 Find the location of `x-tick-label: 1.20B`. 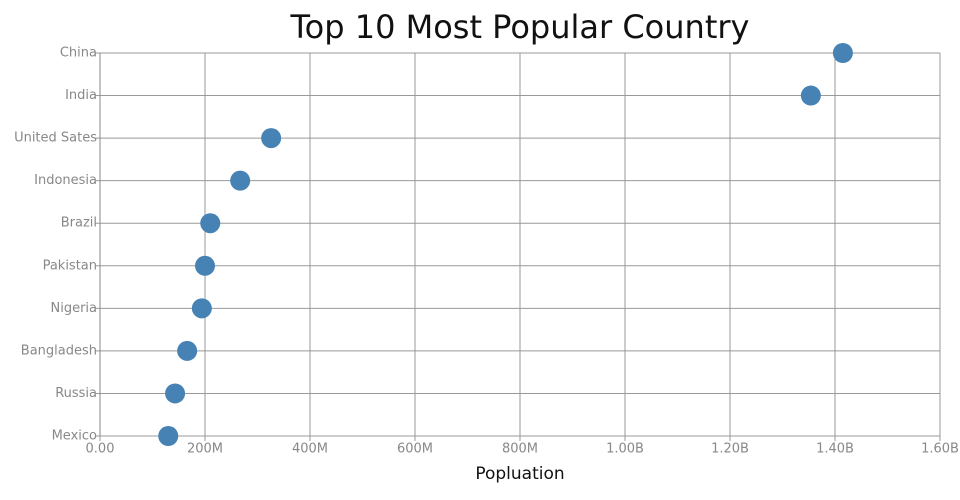

x-tick-label: 1.20B is located at coordinates (730, 449).